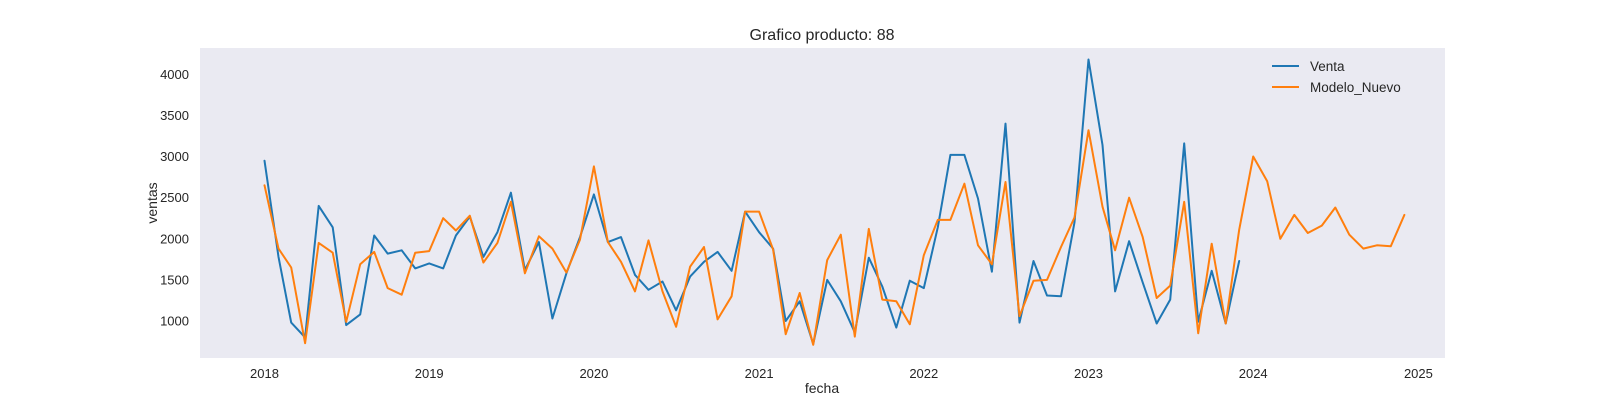 The width and height of the screenshot is (1600, 400). I want to click on x-tick-label: 2018, so click(264, 373).